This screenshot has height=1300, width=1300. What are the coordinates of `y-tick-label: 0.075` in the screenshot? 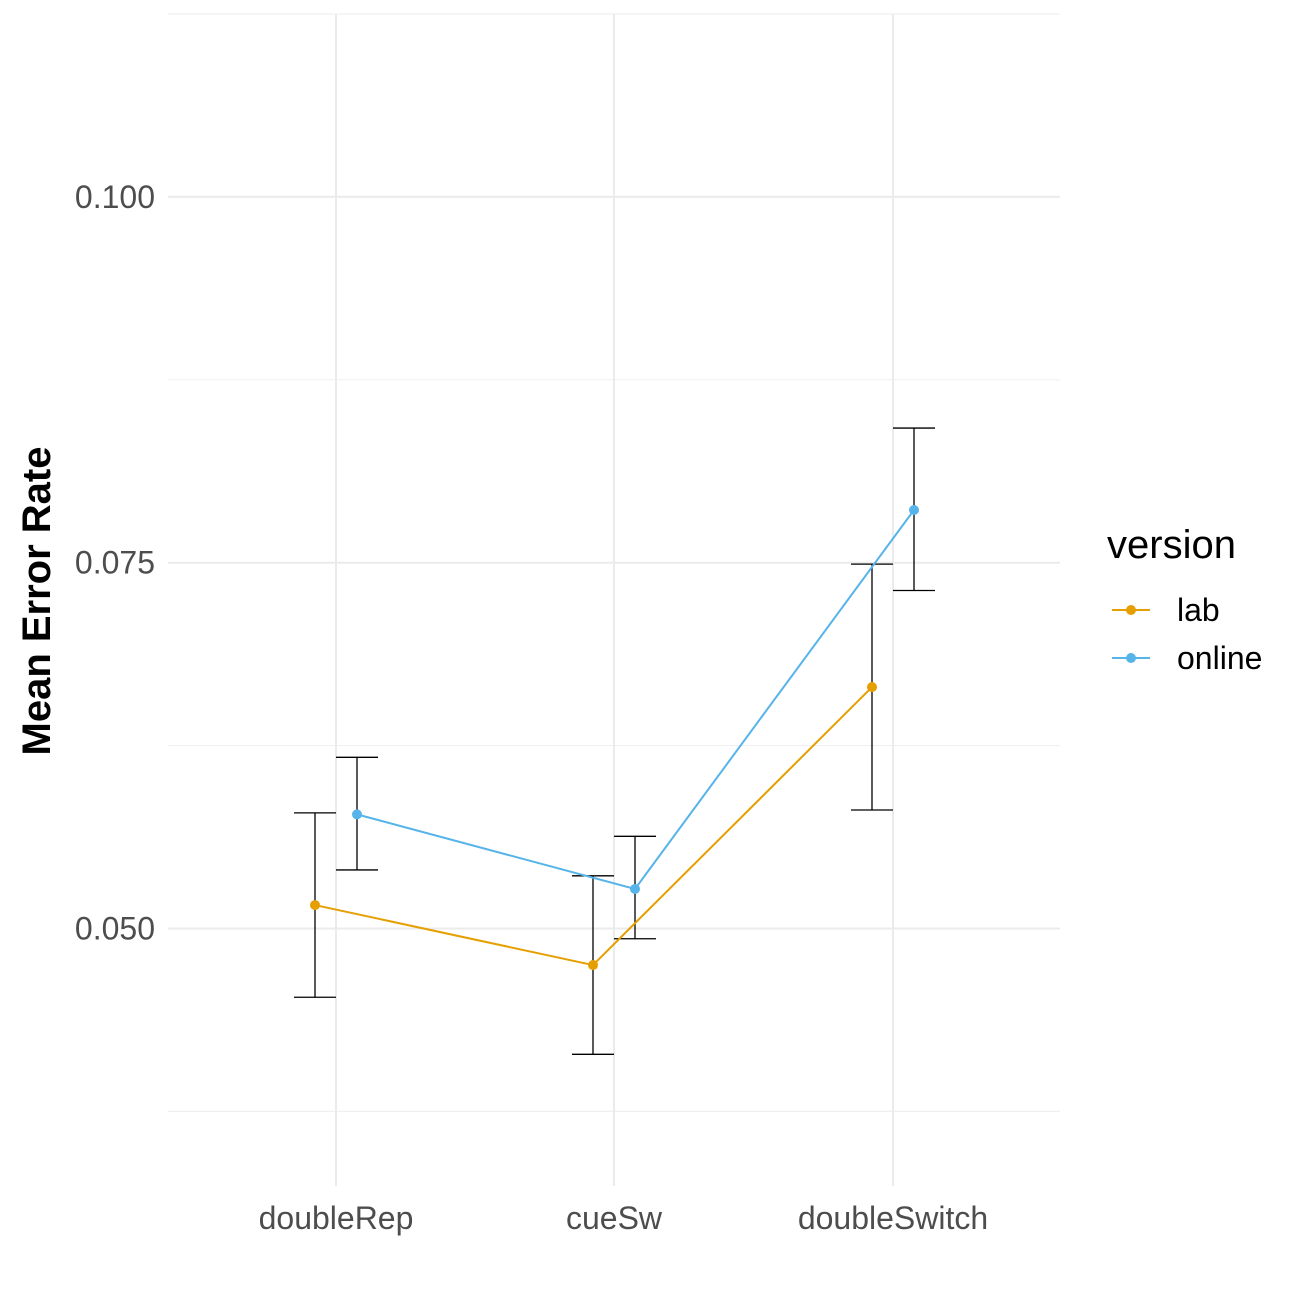 It's located at (115, 563).